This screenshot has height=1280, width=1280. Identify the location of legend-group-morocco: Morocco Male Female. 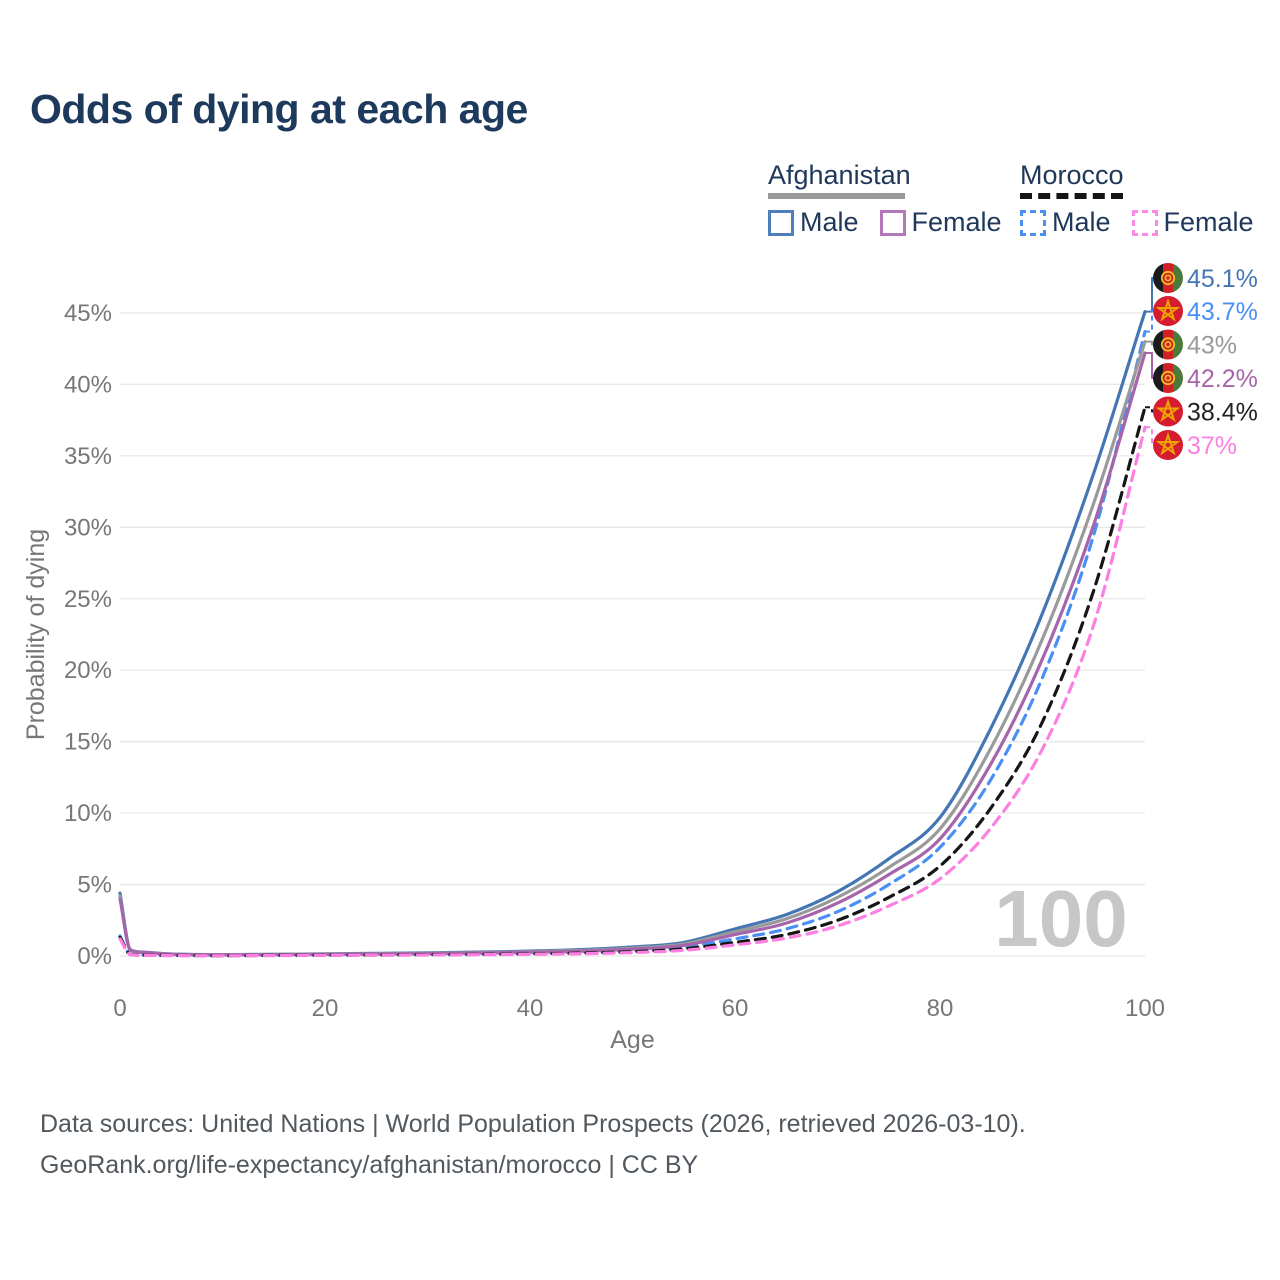
(1137, 199).